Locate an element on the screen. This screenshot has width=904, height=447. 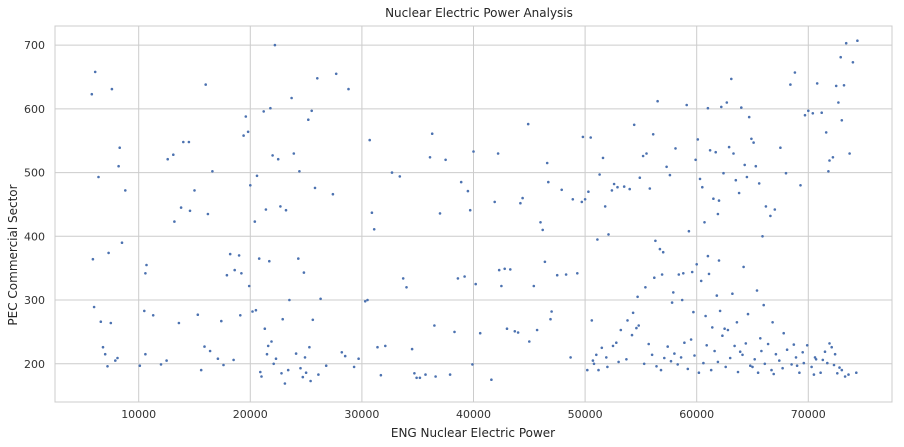
x-tick-label: 50000 is located at coordinates (585, 414).